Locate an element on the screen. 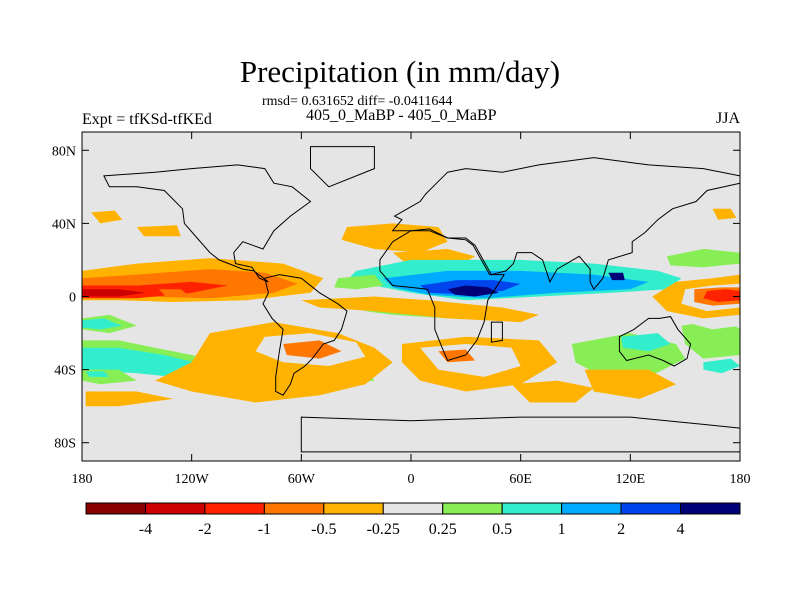 The width and height of the screenshot is (800, 600). lat-tick-label: 80N is located at coordinates (64, 151).